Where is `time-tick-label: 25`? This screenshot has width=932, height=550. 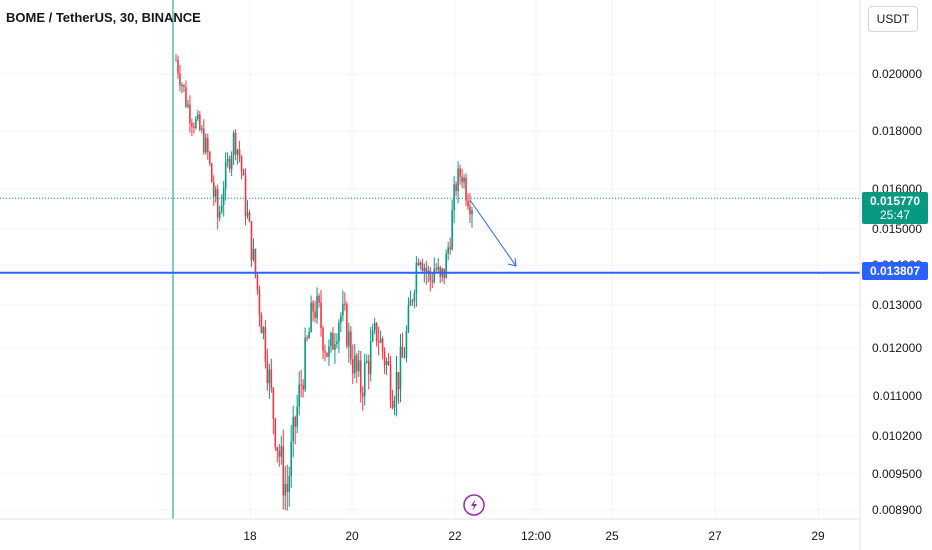
time-tick-label: 25 is located at coordinates (612, 536).